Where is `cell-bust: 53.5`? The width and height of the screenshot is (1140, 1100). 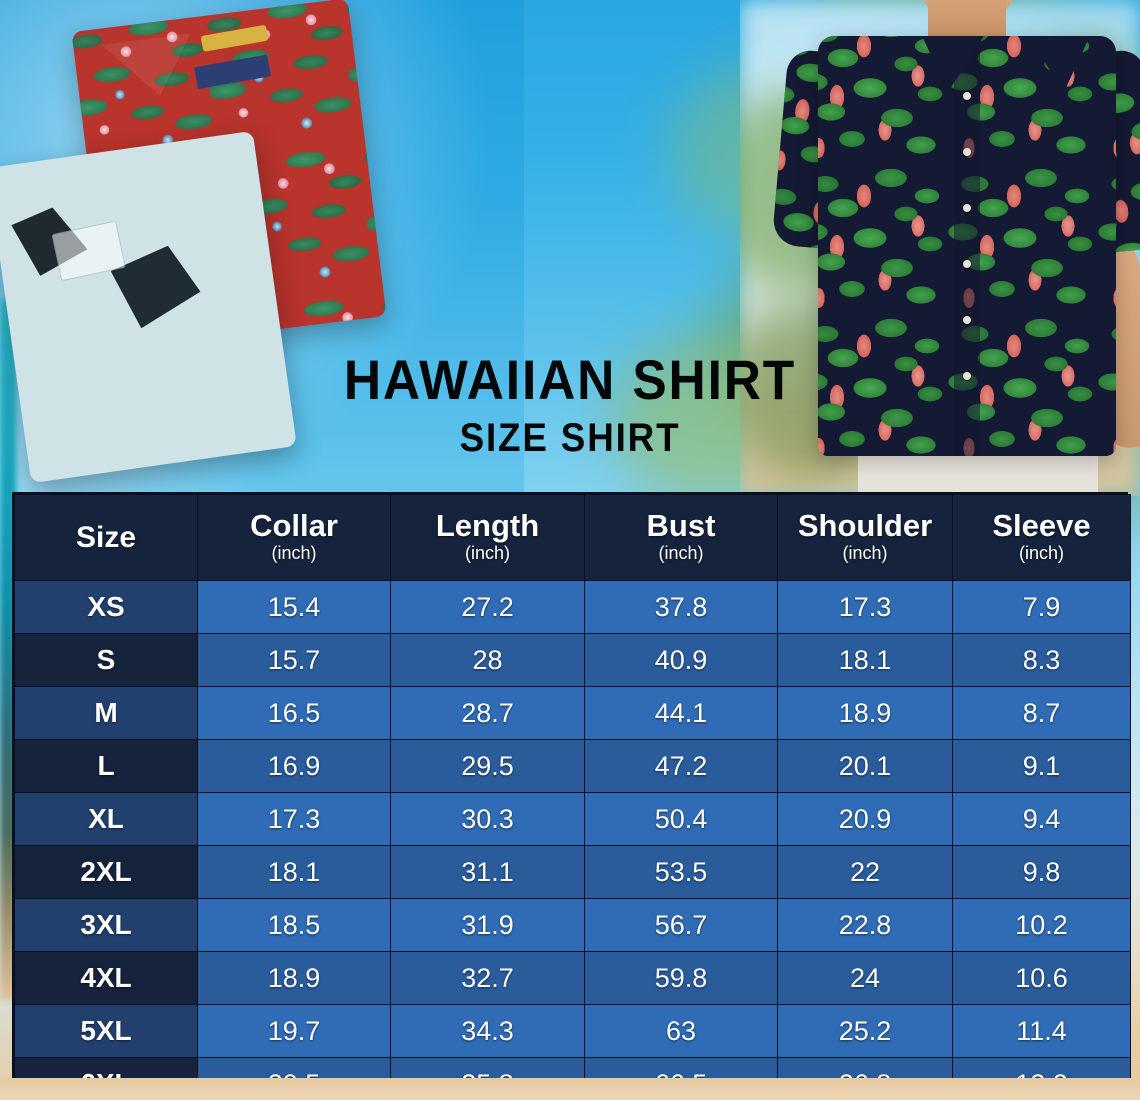 cell-bust: 53.5 is located at coordinates (681, 872).